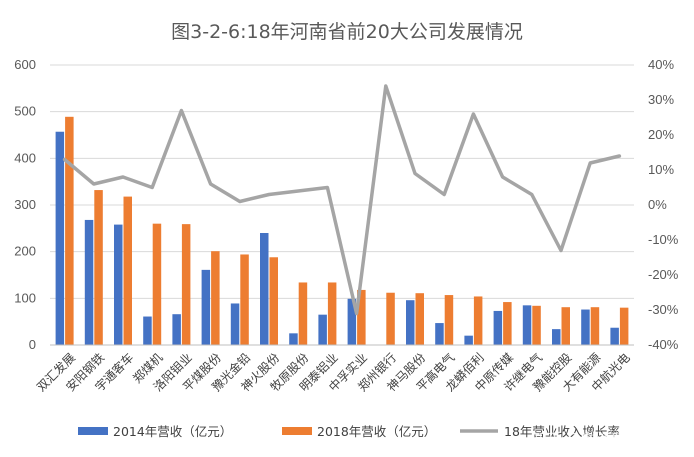  What do you see at coordinates (663, 344) in the screenshot?
I see `right-axis-tick-label: -40%` at bounding box center [663, 344].